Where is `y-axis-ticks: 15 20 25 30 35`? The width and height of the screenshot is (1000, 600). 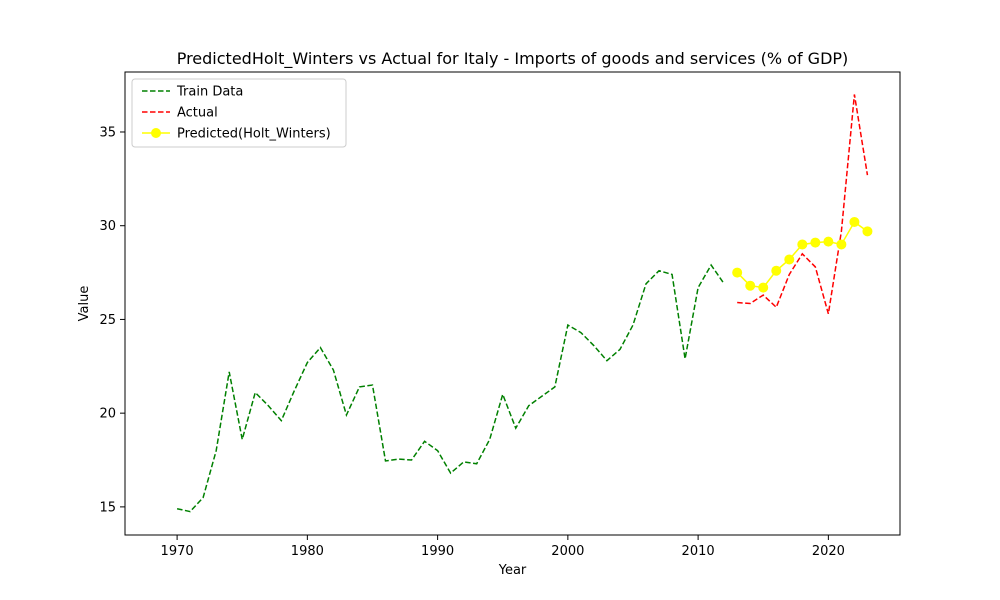 y-axis-ticks: 15 20 25 30 35 is located at coordinates (112, 320).